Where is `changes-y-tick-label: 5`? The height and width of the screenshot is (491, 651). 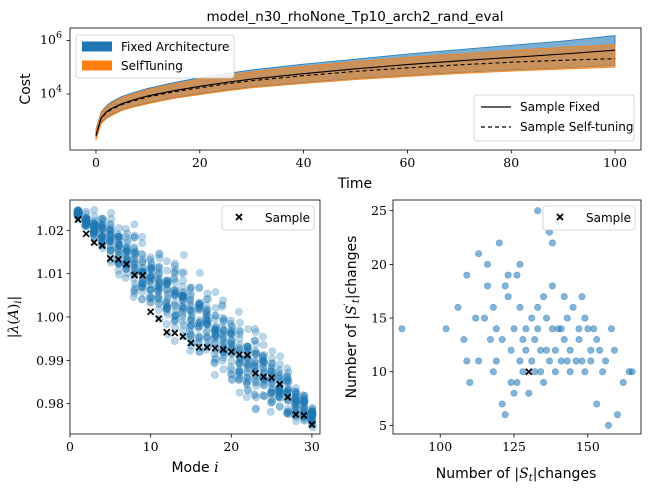
changes-y-tick-label: 5 is located at coordinates (383, 425).